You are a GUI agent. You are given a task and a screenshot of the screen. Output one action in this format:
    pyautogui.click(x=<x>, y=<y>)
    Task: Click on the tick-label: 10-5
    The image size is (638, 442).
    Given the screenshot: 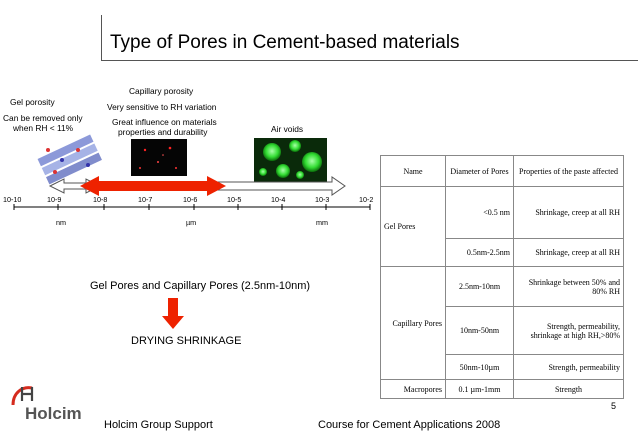 What is the action you would take?
    pyautogui.click(x=234, y=199)
    